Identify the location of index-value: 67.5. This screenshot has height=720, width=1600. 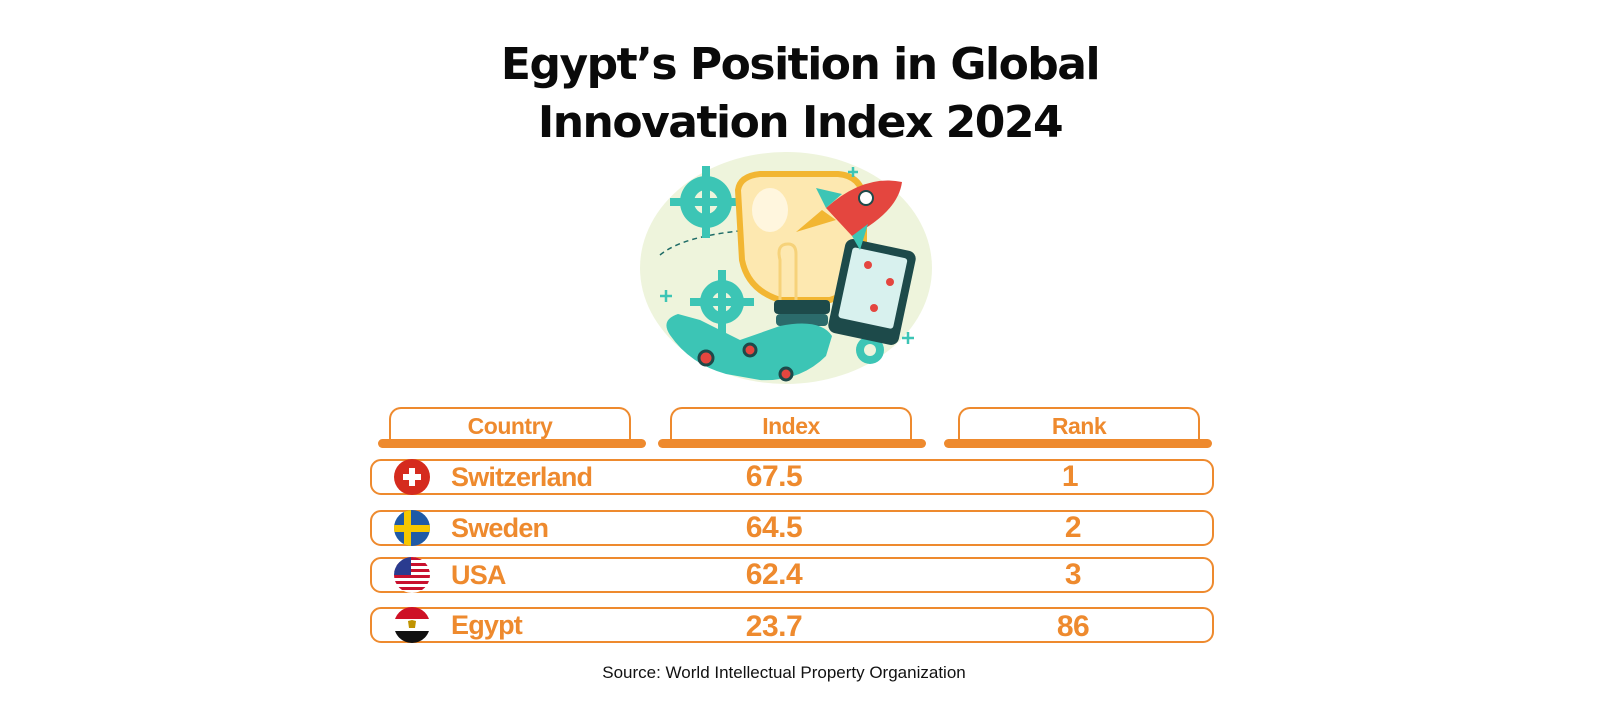
(774, 476).